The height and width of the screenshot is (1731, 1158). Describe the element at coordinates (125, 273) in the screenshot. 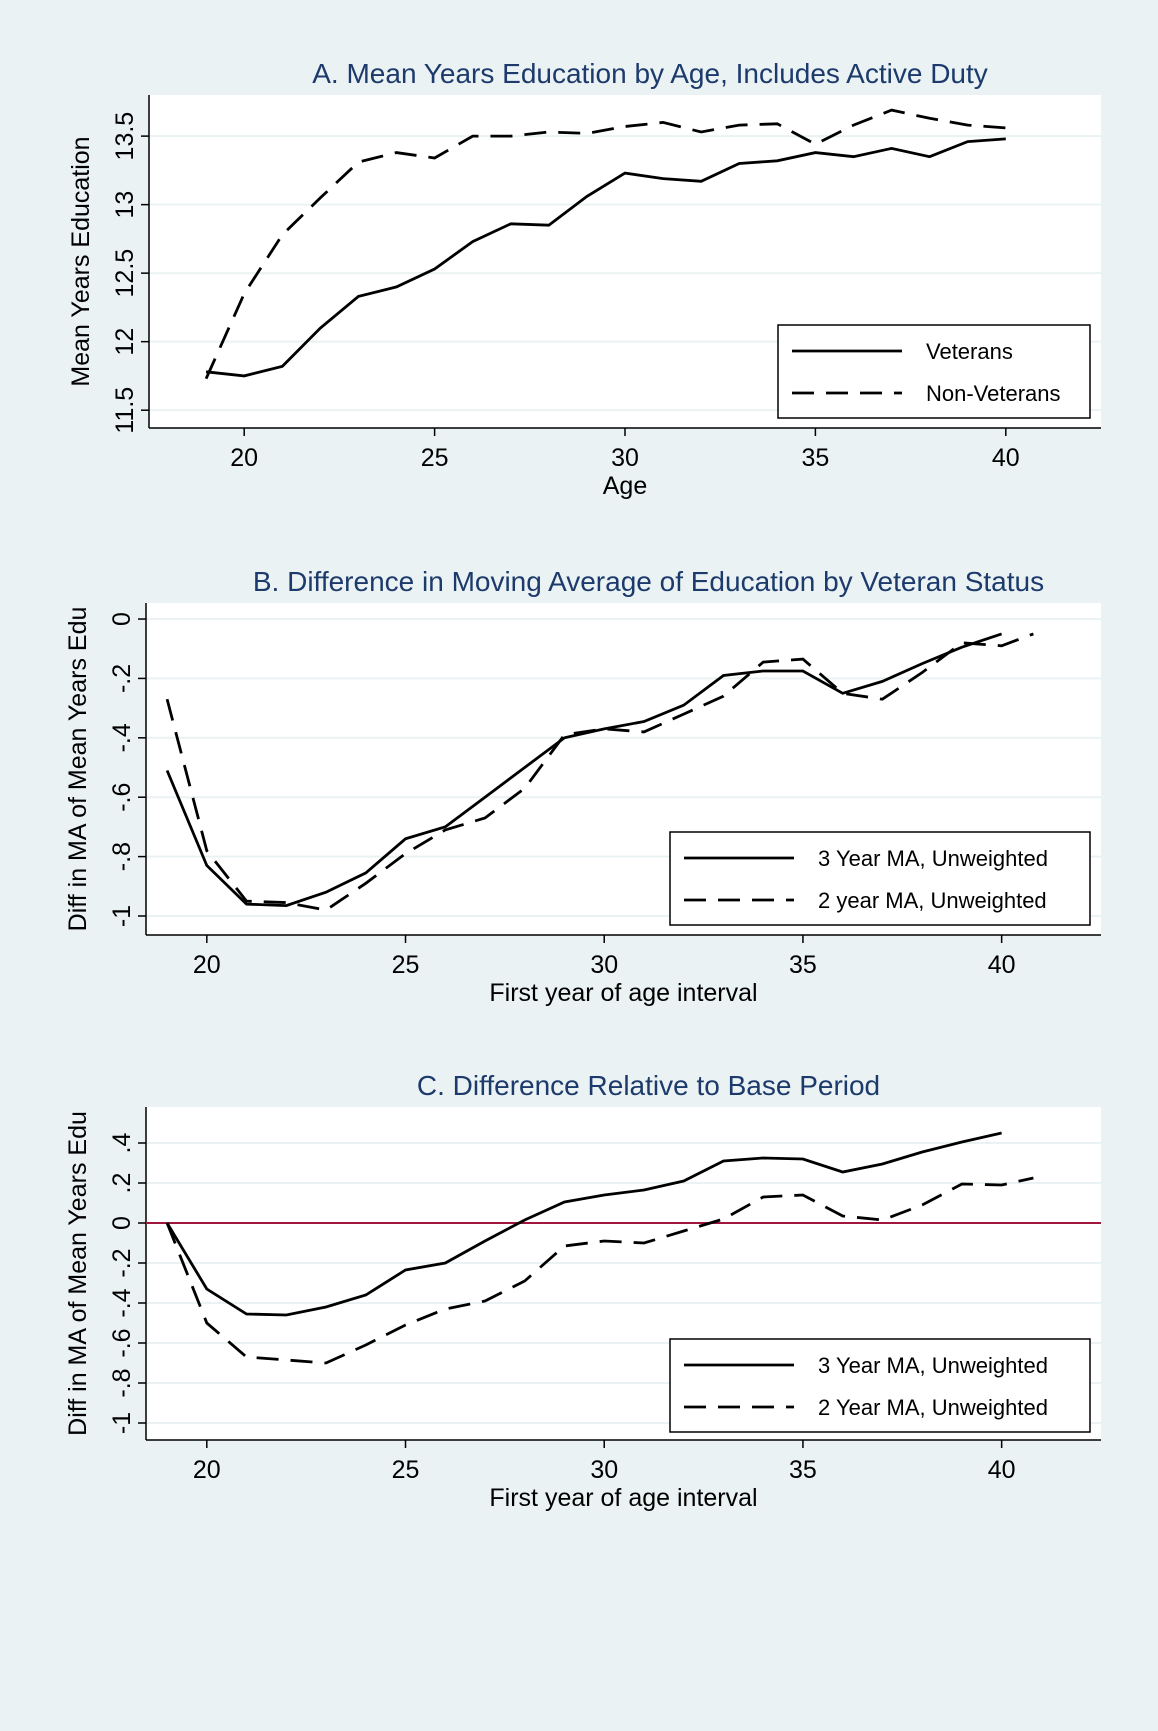

I see `y-tick-label: 12.5` at that location.